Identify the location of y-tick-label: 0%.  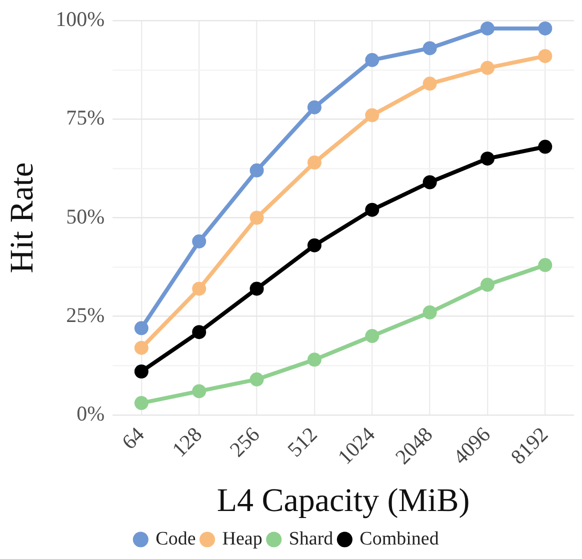
(90, 413).